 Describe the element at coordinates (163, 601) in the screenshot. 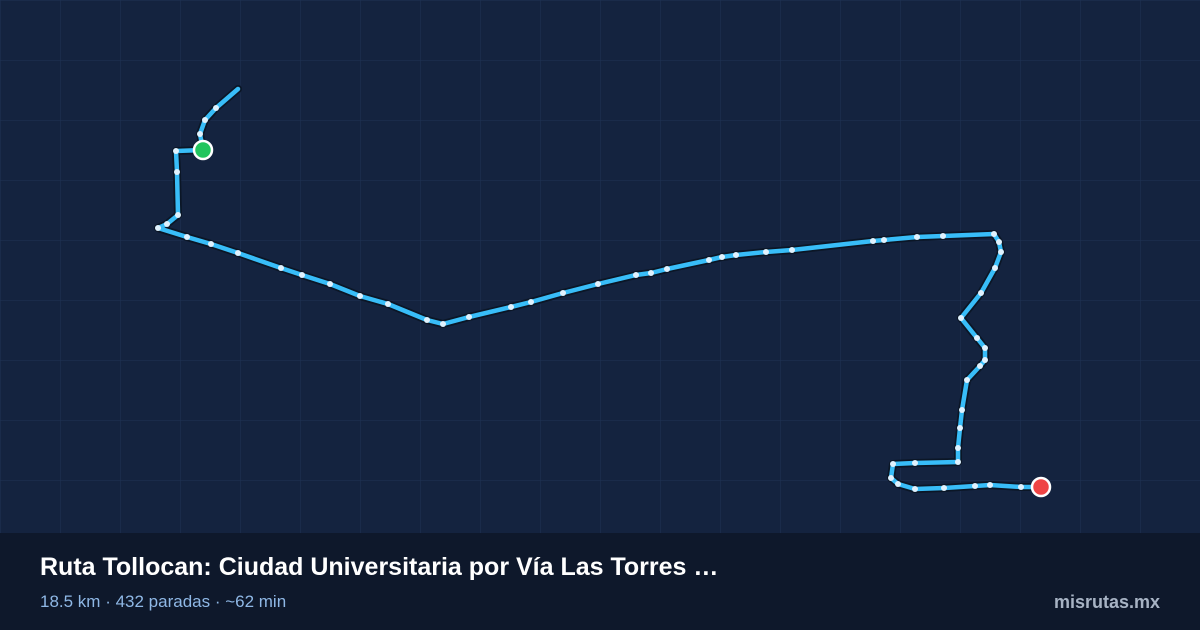

I see `route-summary: 18.5 km · 432 paradas · ~62 min` at that location.